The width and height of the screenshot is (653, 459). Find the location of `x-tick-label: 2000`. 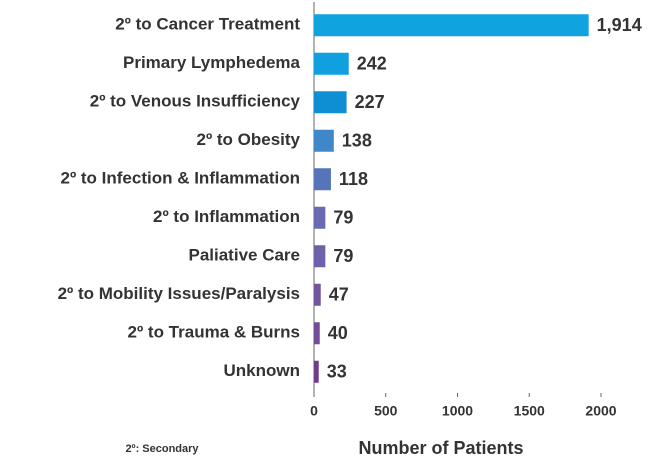

x-tick-label: 2000 is located at coordinates (600, 411).